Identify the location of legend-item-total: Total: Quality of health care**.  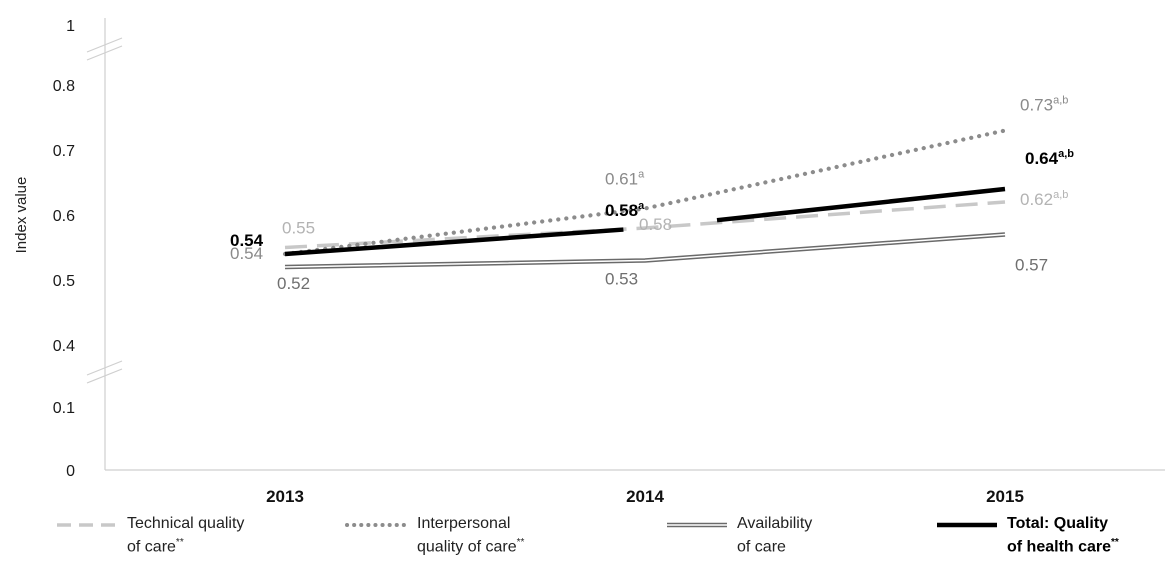
(1027, 535).